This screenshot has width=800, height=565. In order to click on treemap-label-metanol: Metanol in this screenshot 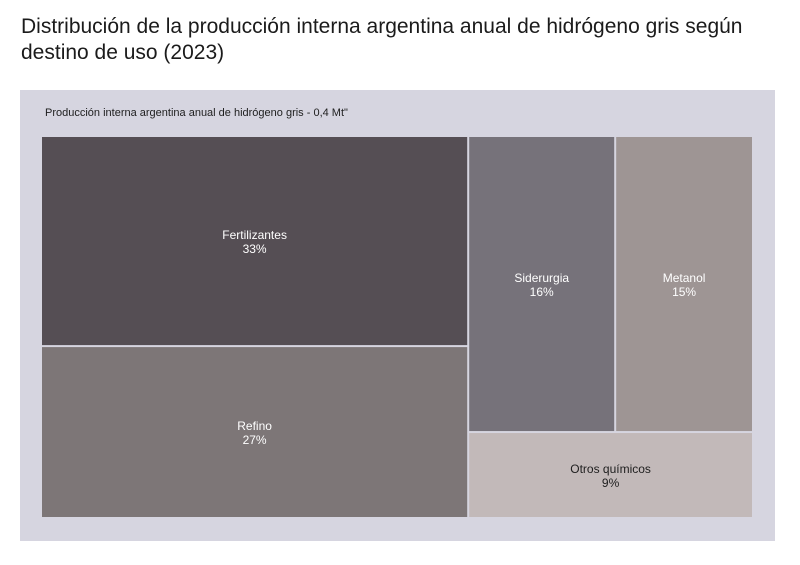, I will do `click(684, 278)`.